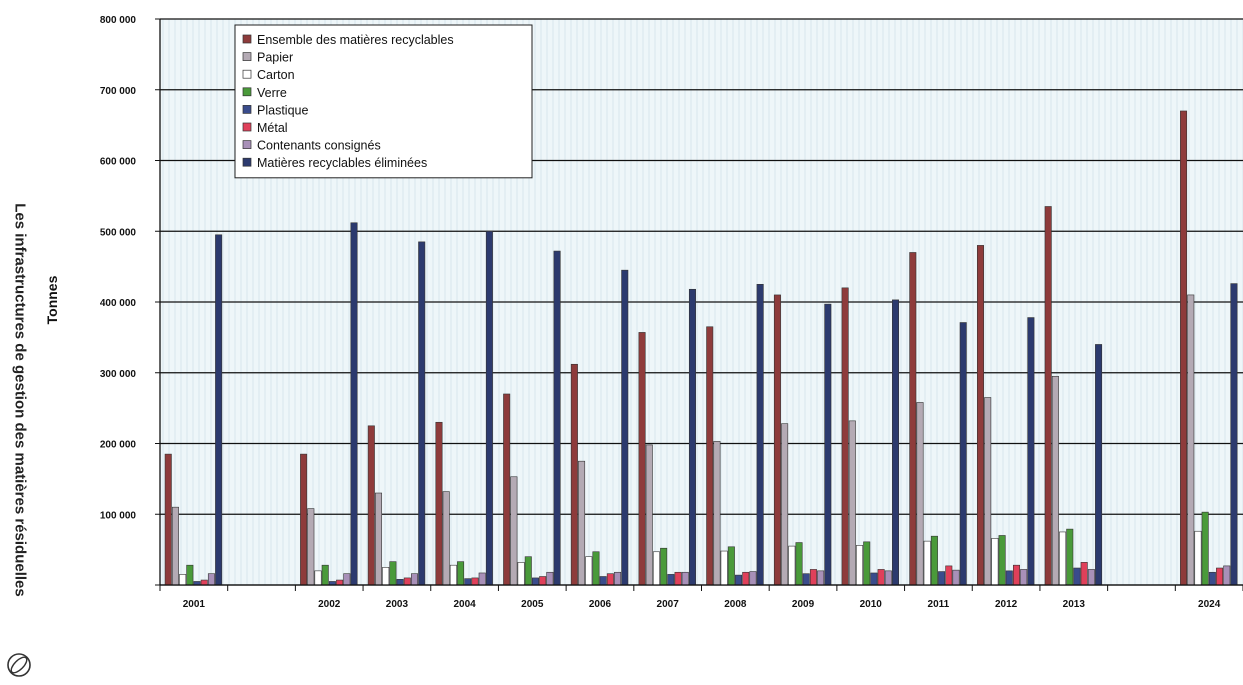 Image resolution: width=1243 pixels, height=685 pixels. What do you see at coordinates (272, 128) in the screenshot?
I see `legend-label: Métal` at bounding box center [272, 128].